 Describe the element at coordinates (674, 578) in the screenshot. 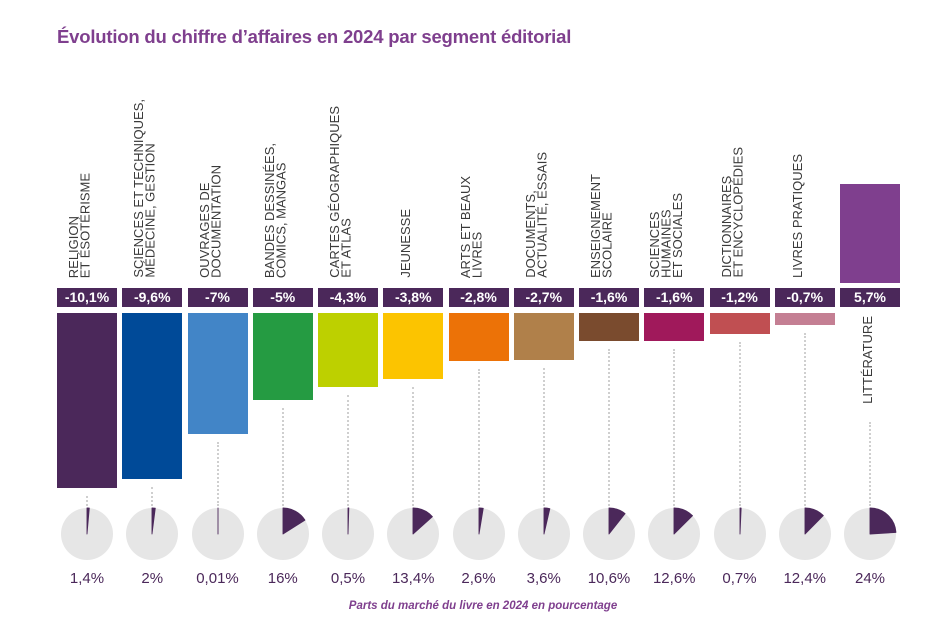

I see `market-share-label: 12,6%` at that location.